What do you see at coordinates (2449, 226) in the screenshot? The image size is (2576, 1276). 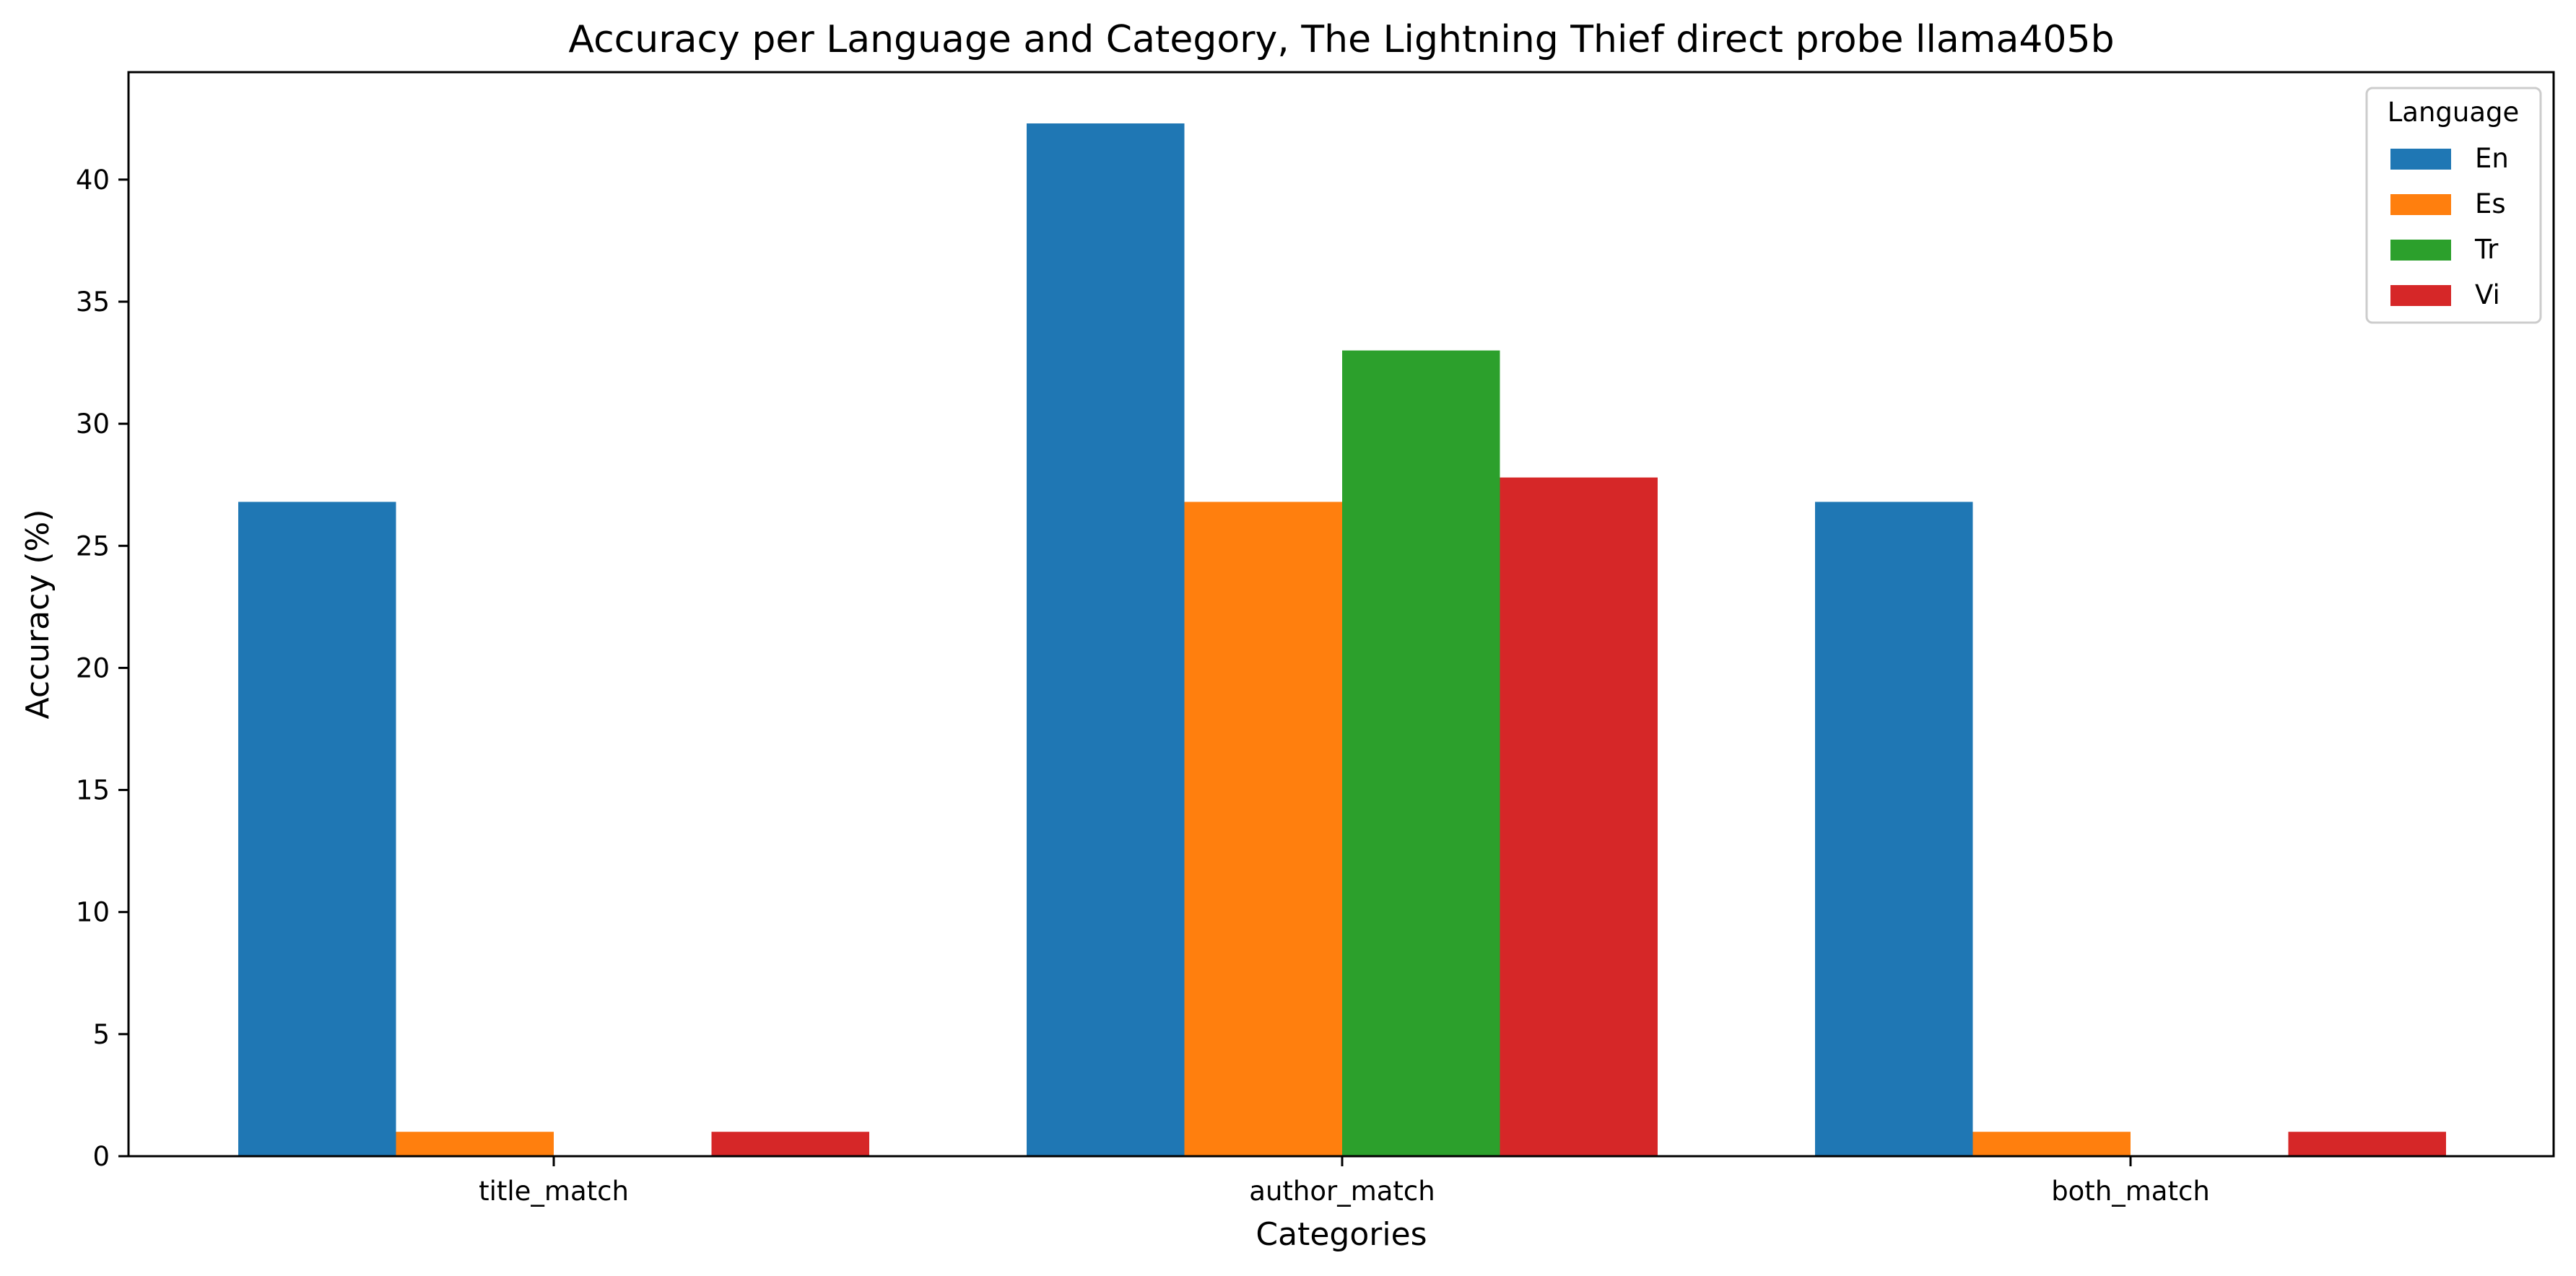 I see `legend-items: En Es Tr Vi` at bounding box center [2449, 226].